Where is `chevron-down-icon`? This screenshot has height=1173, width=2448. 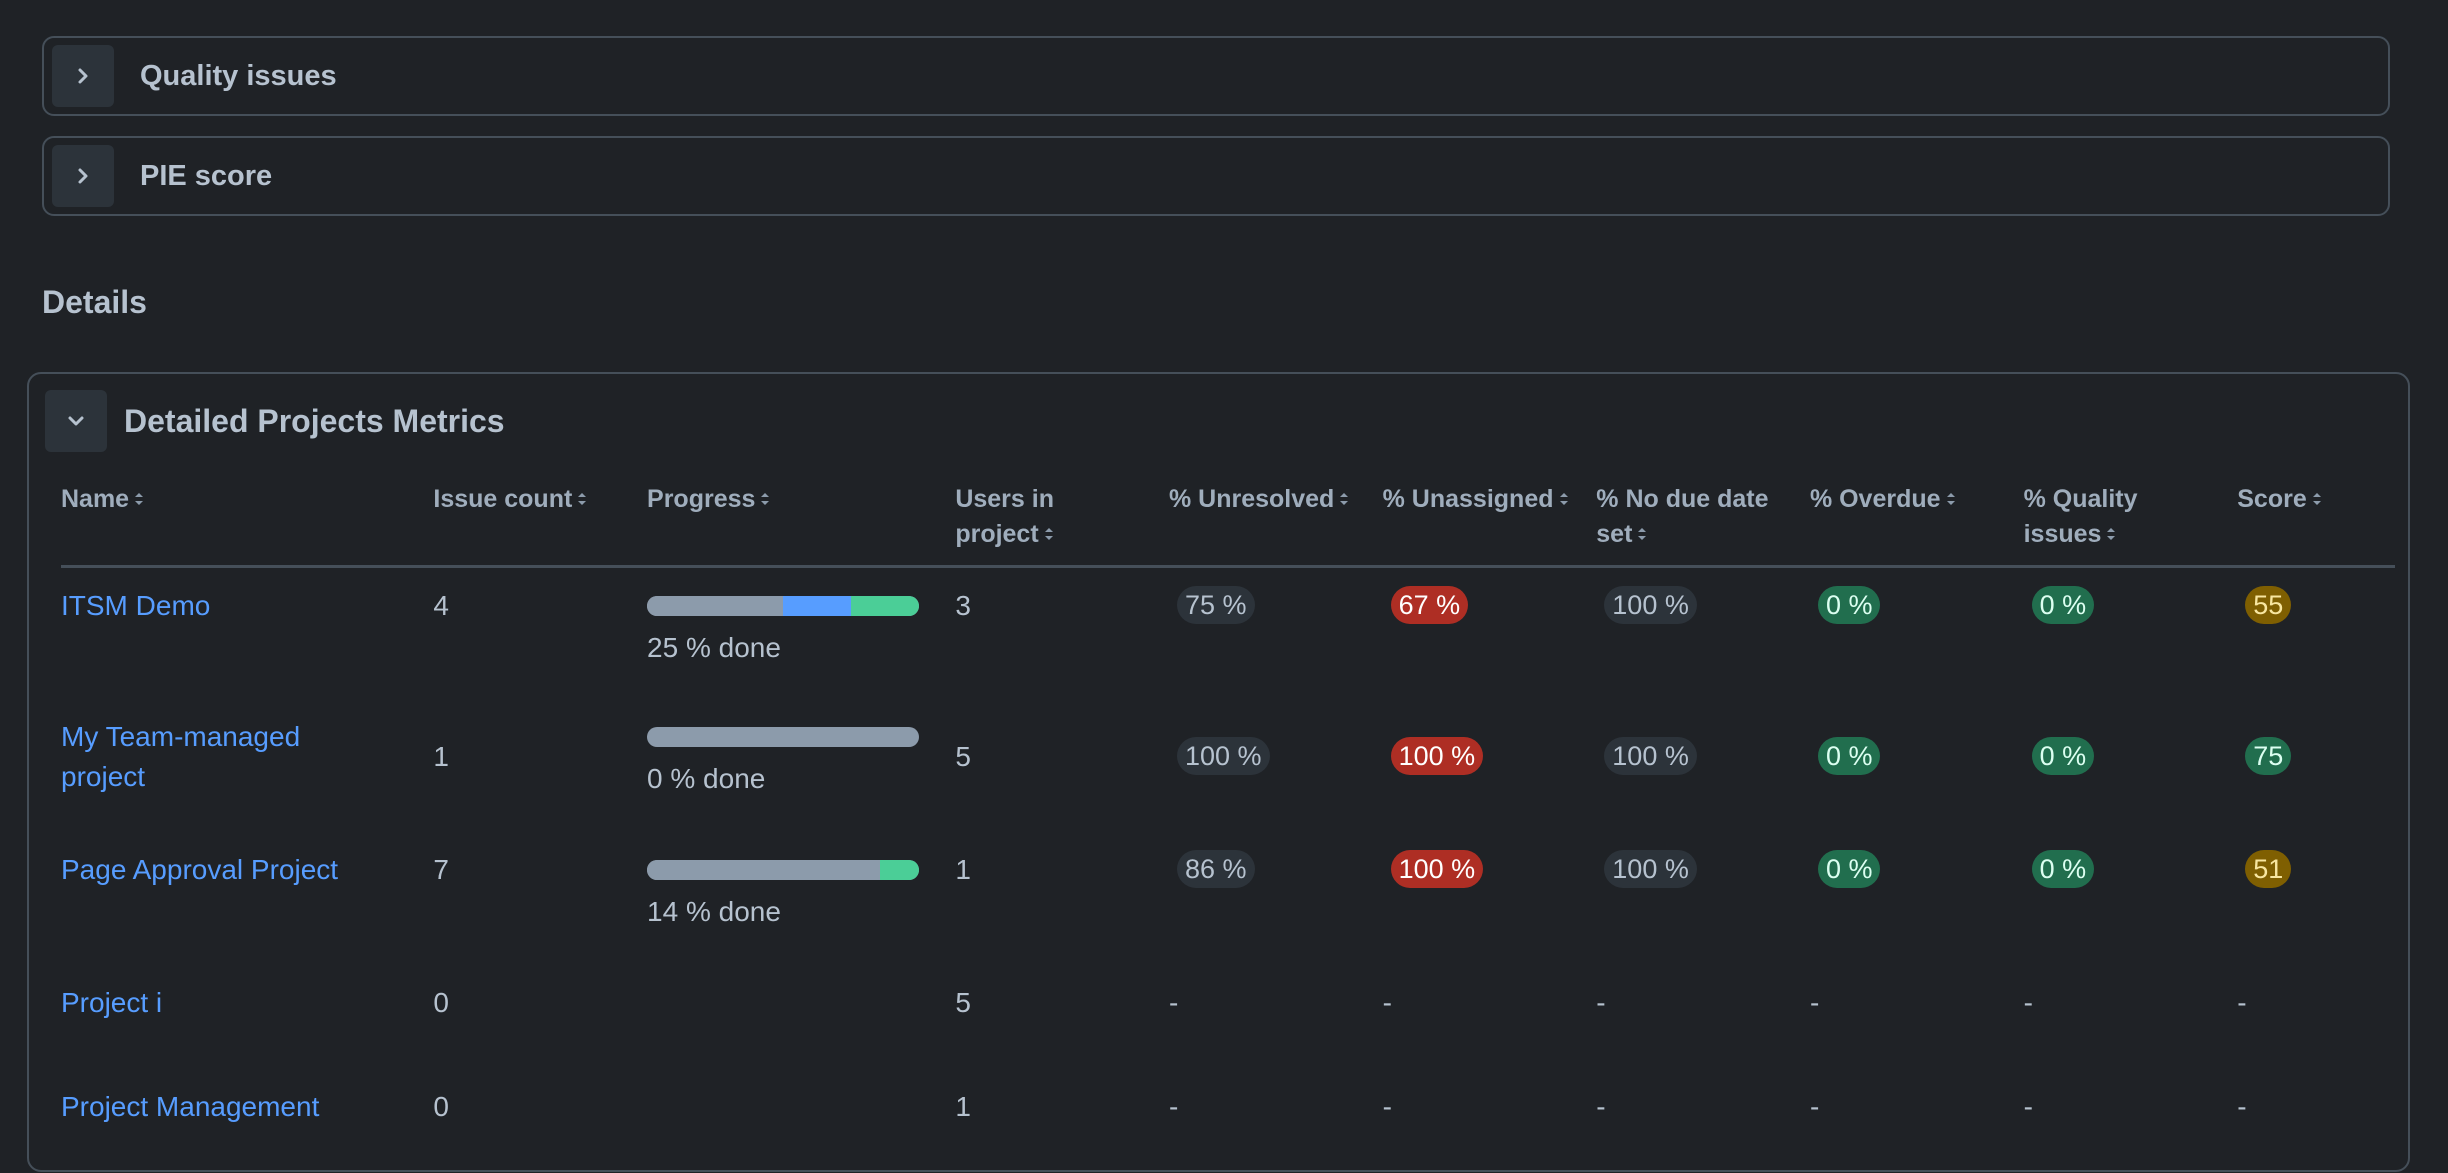
chevron-down-icon is located at coordinates (76, 421).